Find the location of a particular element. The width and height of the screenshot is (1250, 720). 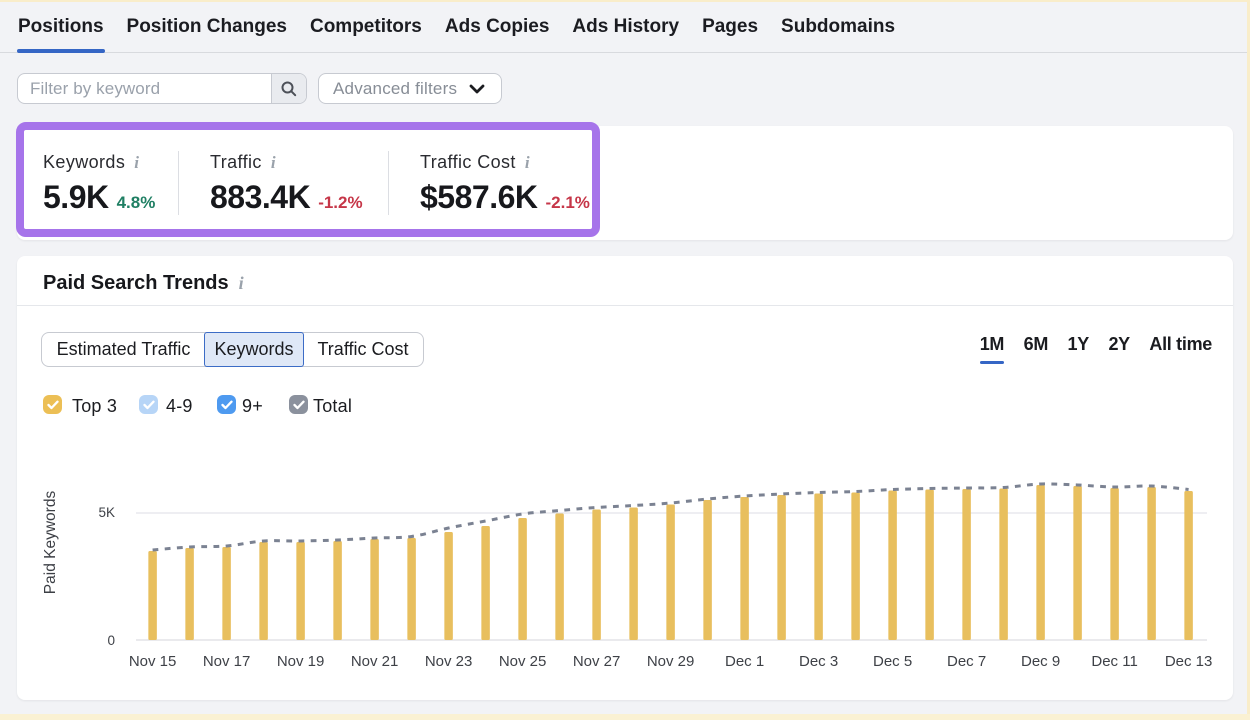

svg-text: Nov 19 is located at coordinates (301, 661).